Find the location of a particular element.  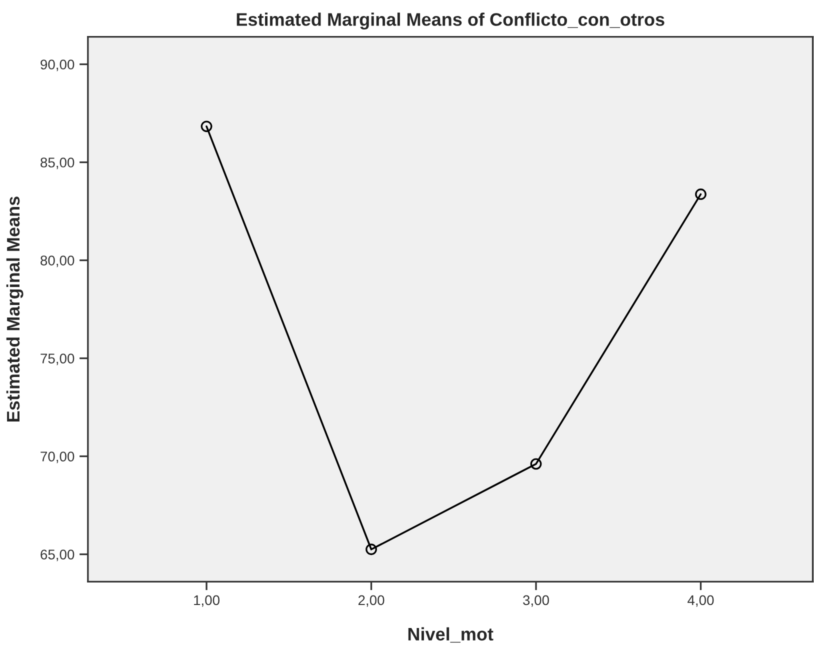

x-tick-label: 1,00 is located at coordinates (207, 601).